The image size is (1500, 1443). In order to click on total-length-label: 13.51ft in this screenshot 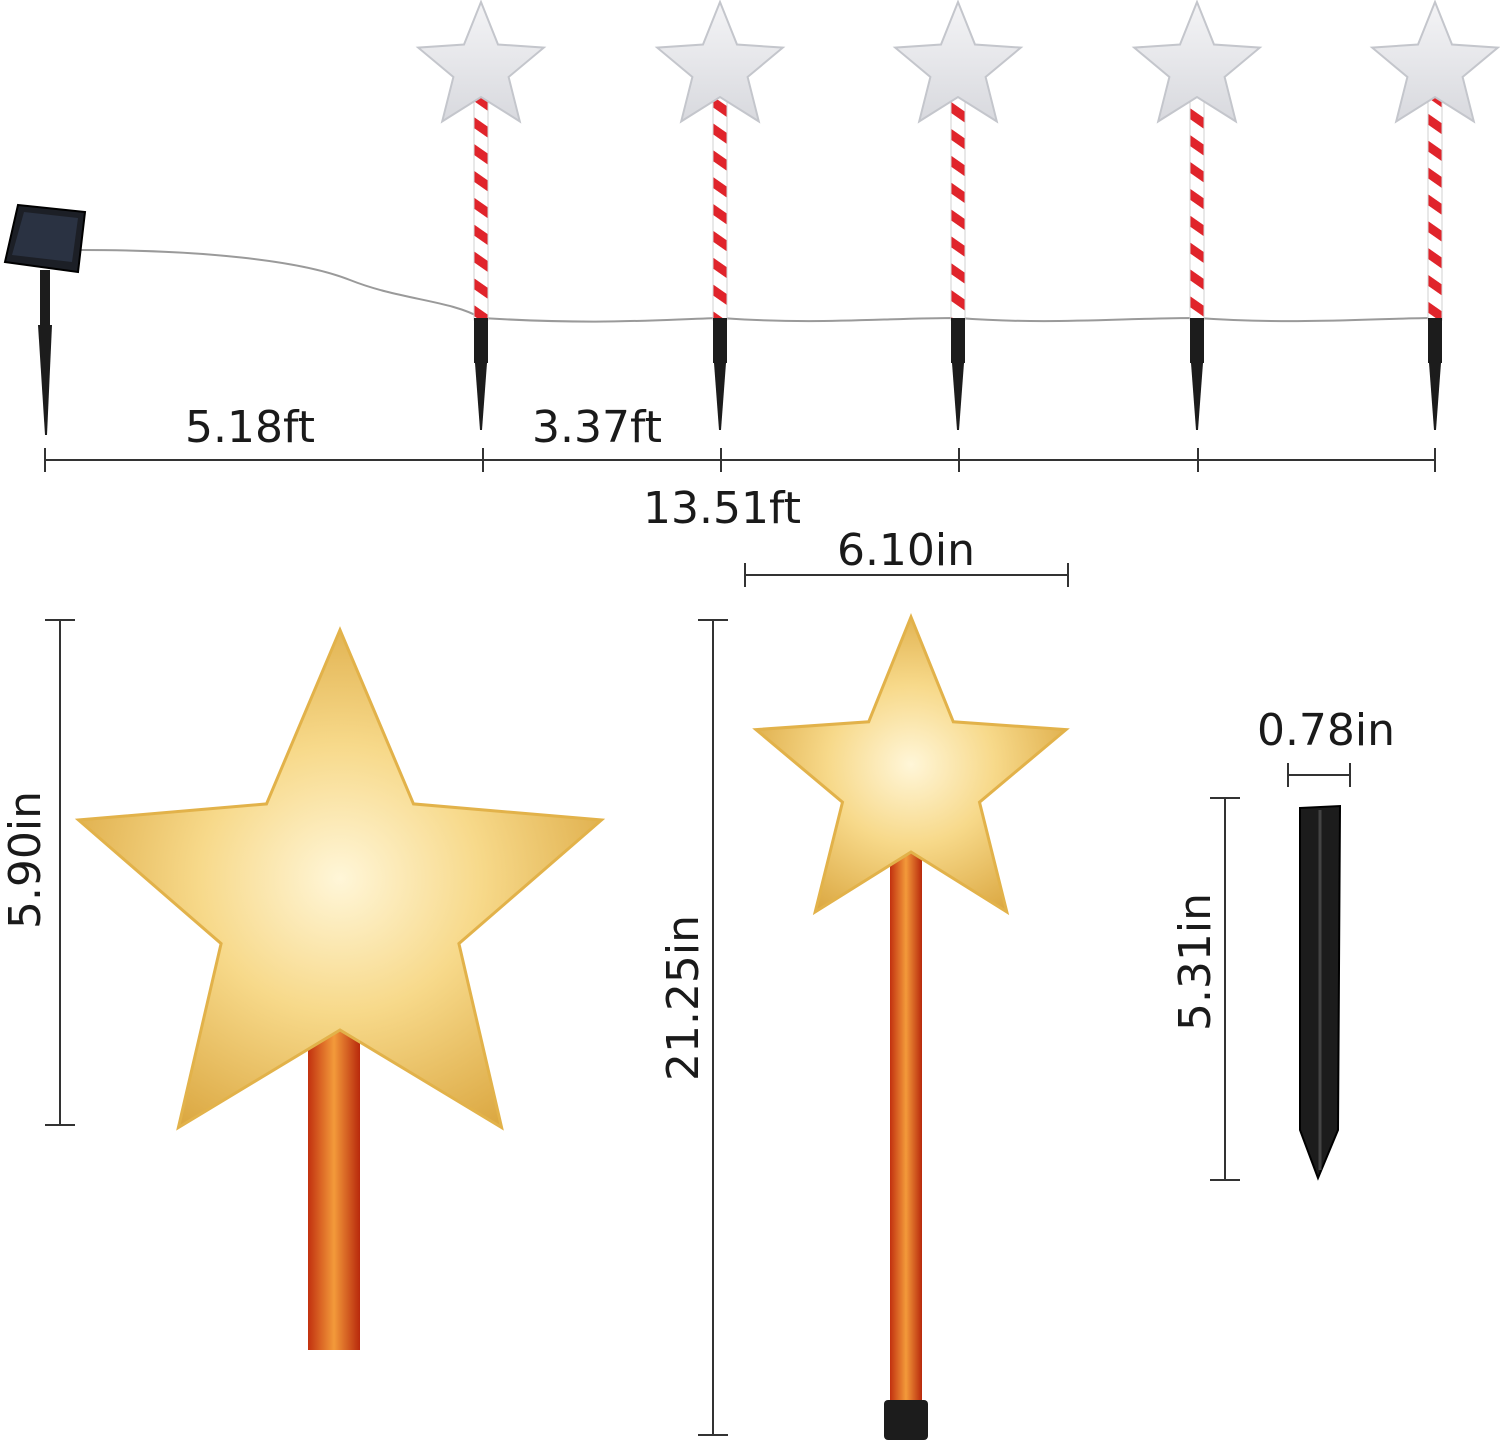, I will do `click(722, 508)`.